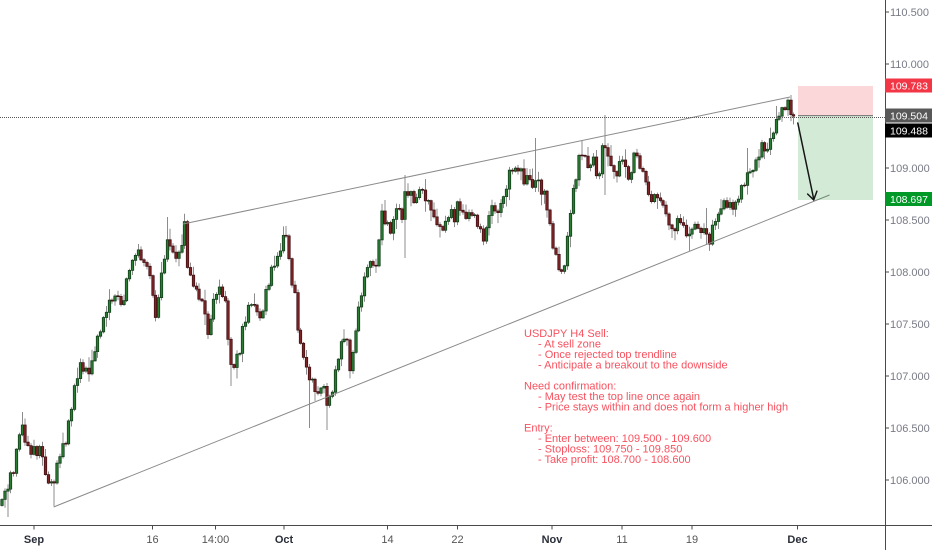  What do you see at coordinates (284, 540) in the screenshot?
I see `svg-text: Oct` at bounding box center [284, 540].